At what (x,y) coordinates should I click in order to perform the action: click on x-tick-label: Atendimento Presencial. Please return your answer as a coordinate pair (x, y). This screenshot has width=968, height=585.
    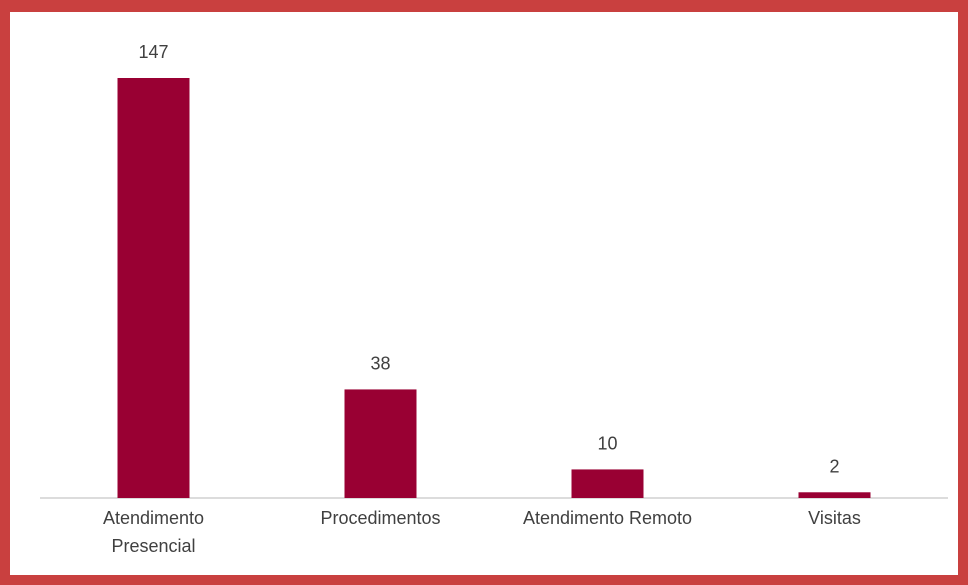
    Looking at the image, I should click on (154, 532).